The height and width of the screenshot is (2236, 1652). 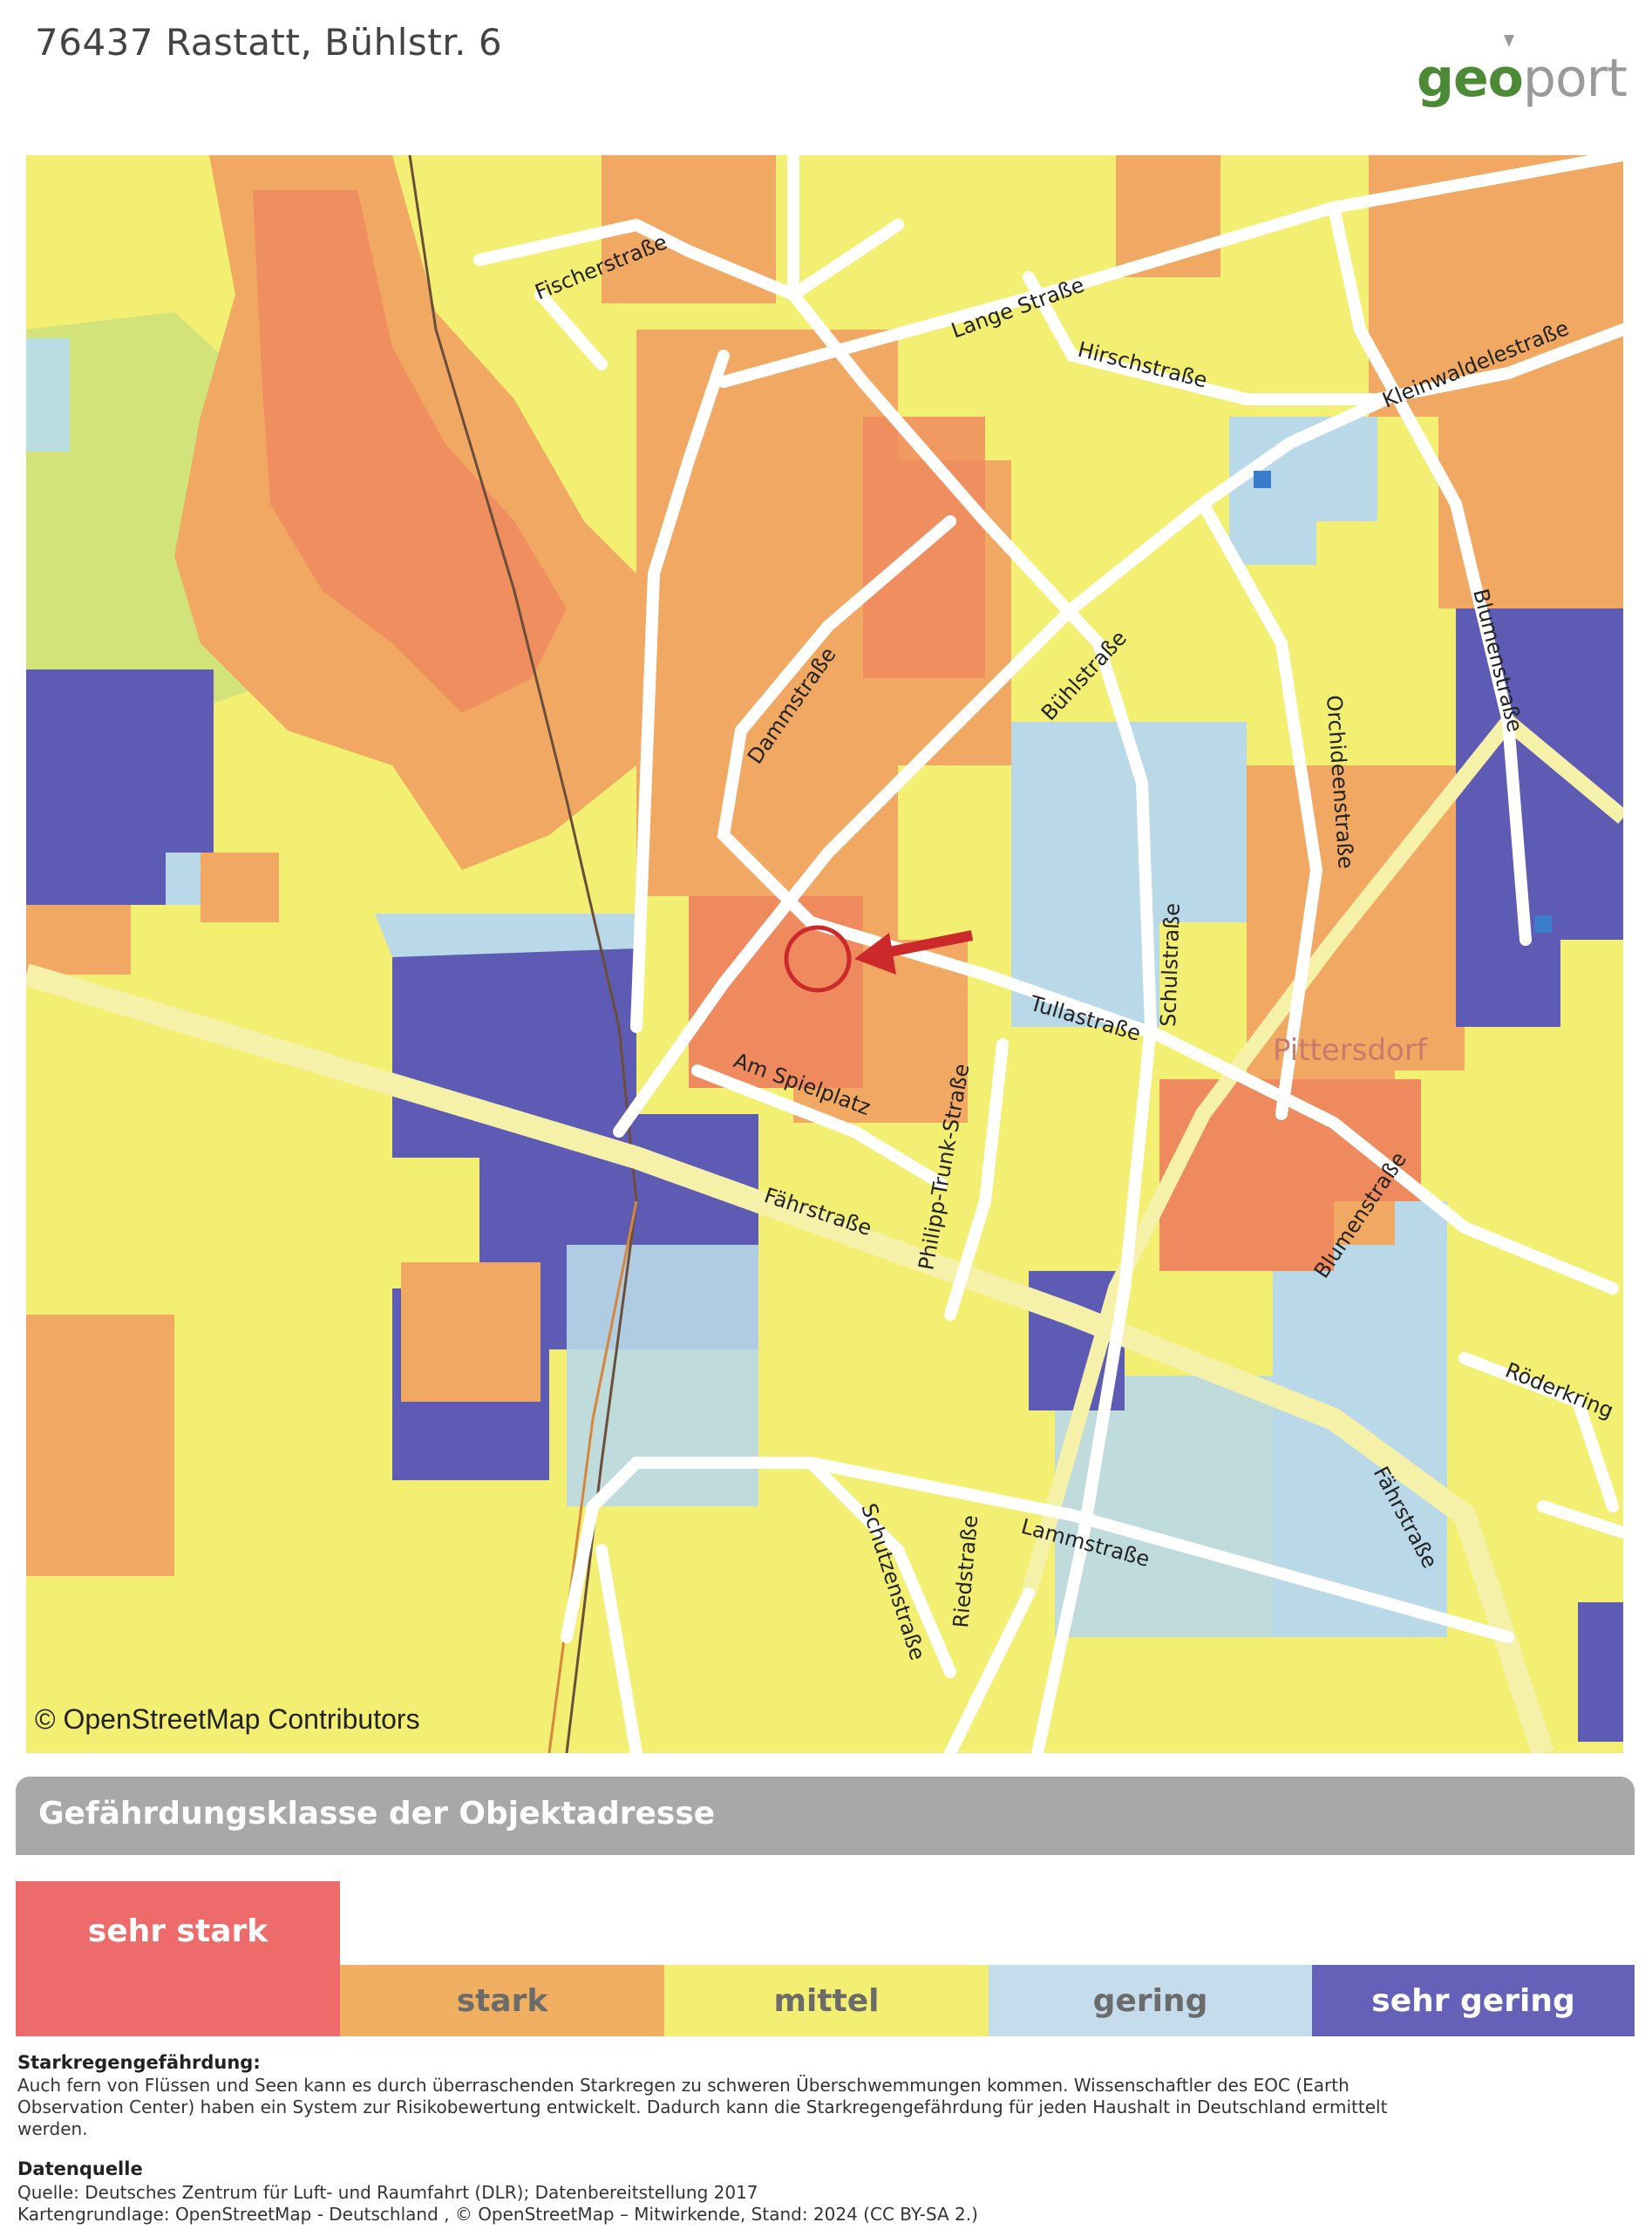 I want to click on class-gering: gering, so click(x=1150, y=2000).